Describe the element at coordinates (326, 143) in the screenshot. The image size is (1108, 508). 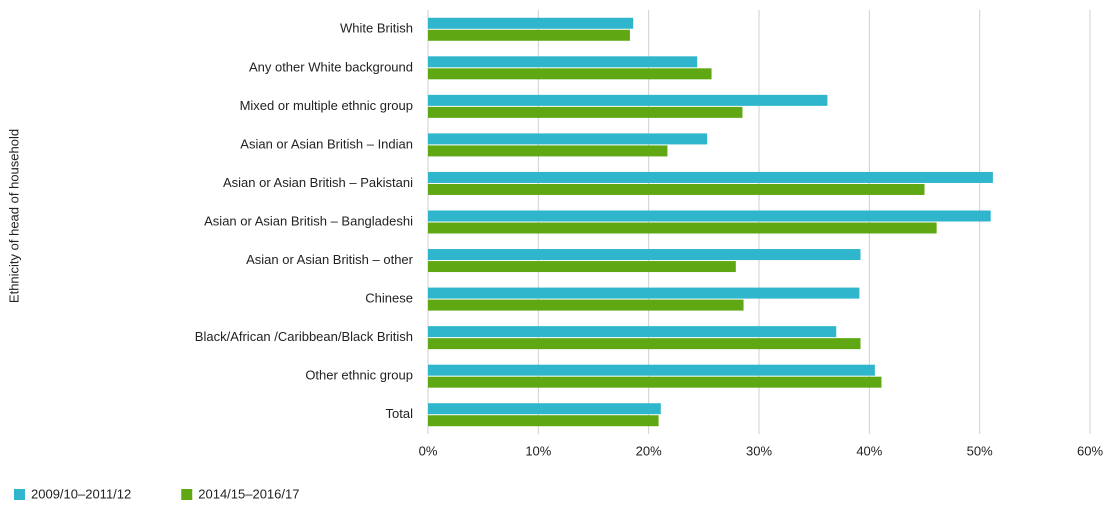
I see `y-tick-label: Asian or Asian British – Indian` at that location.